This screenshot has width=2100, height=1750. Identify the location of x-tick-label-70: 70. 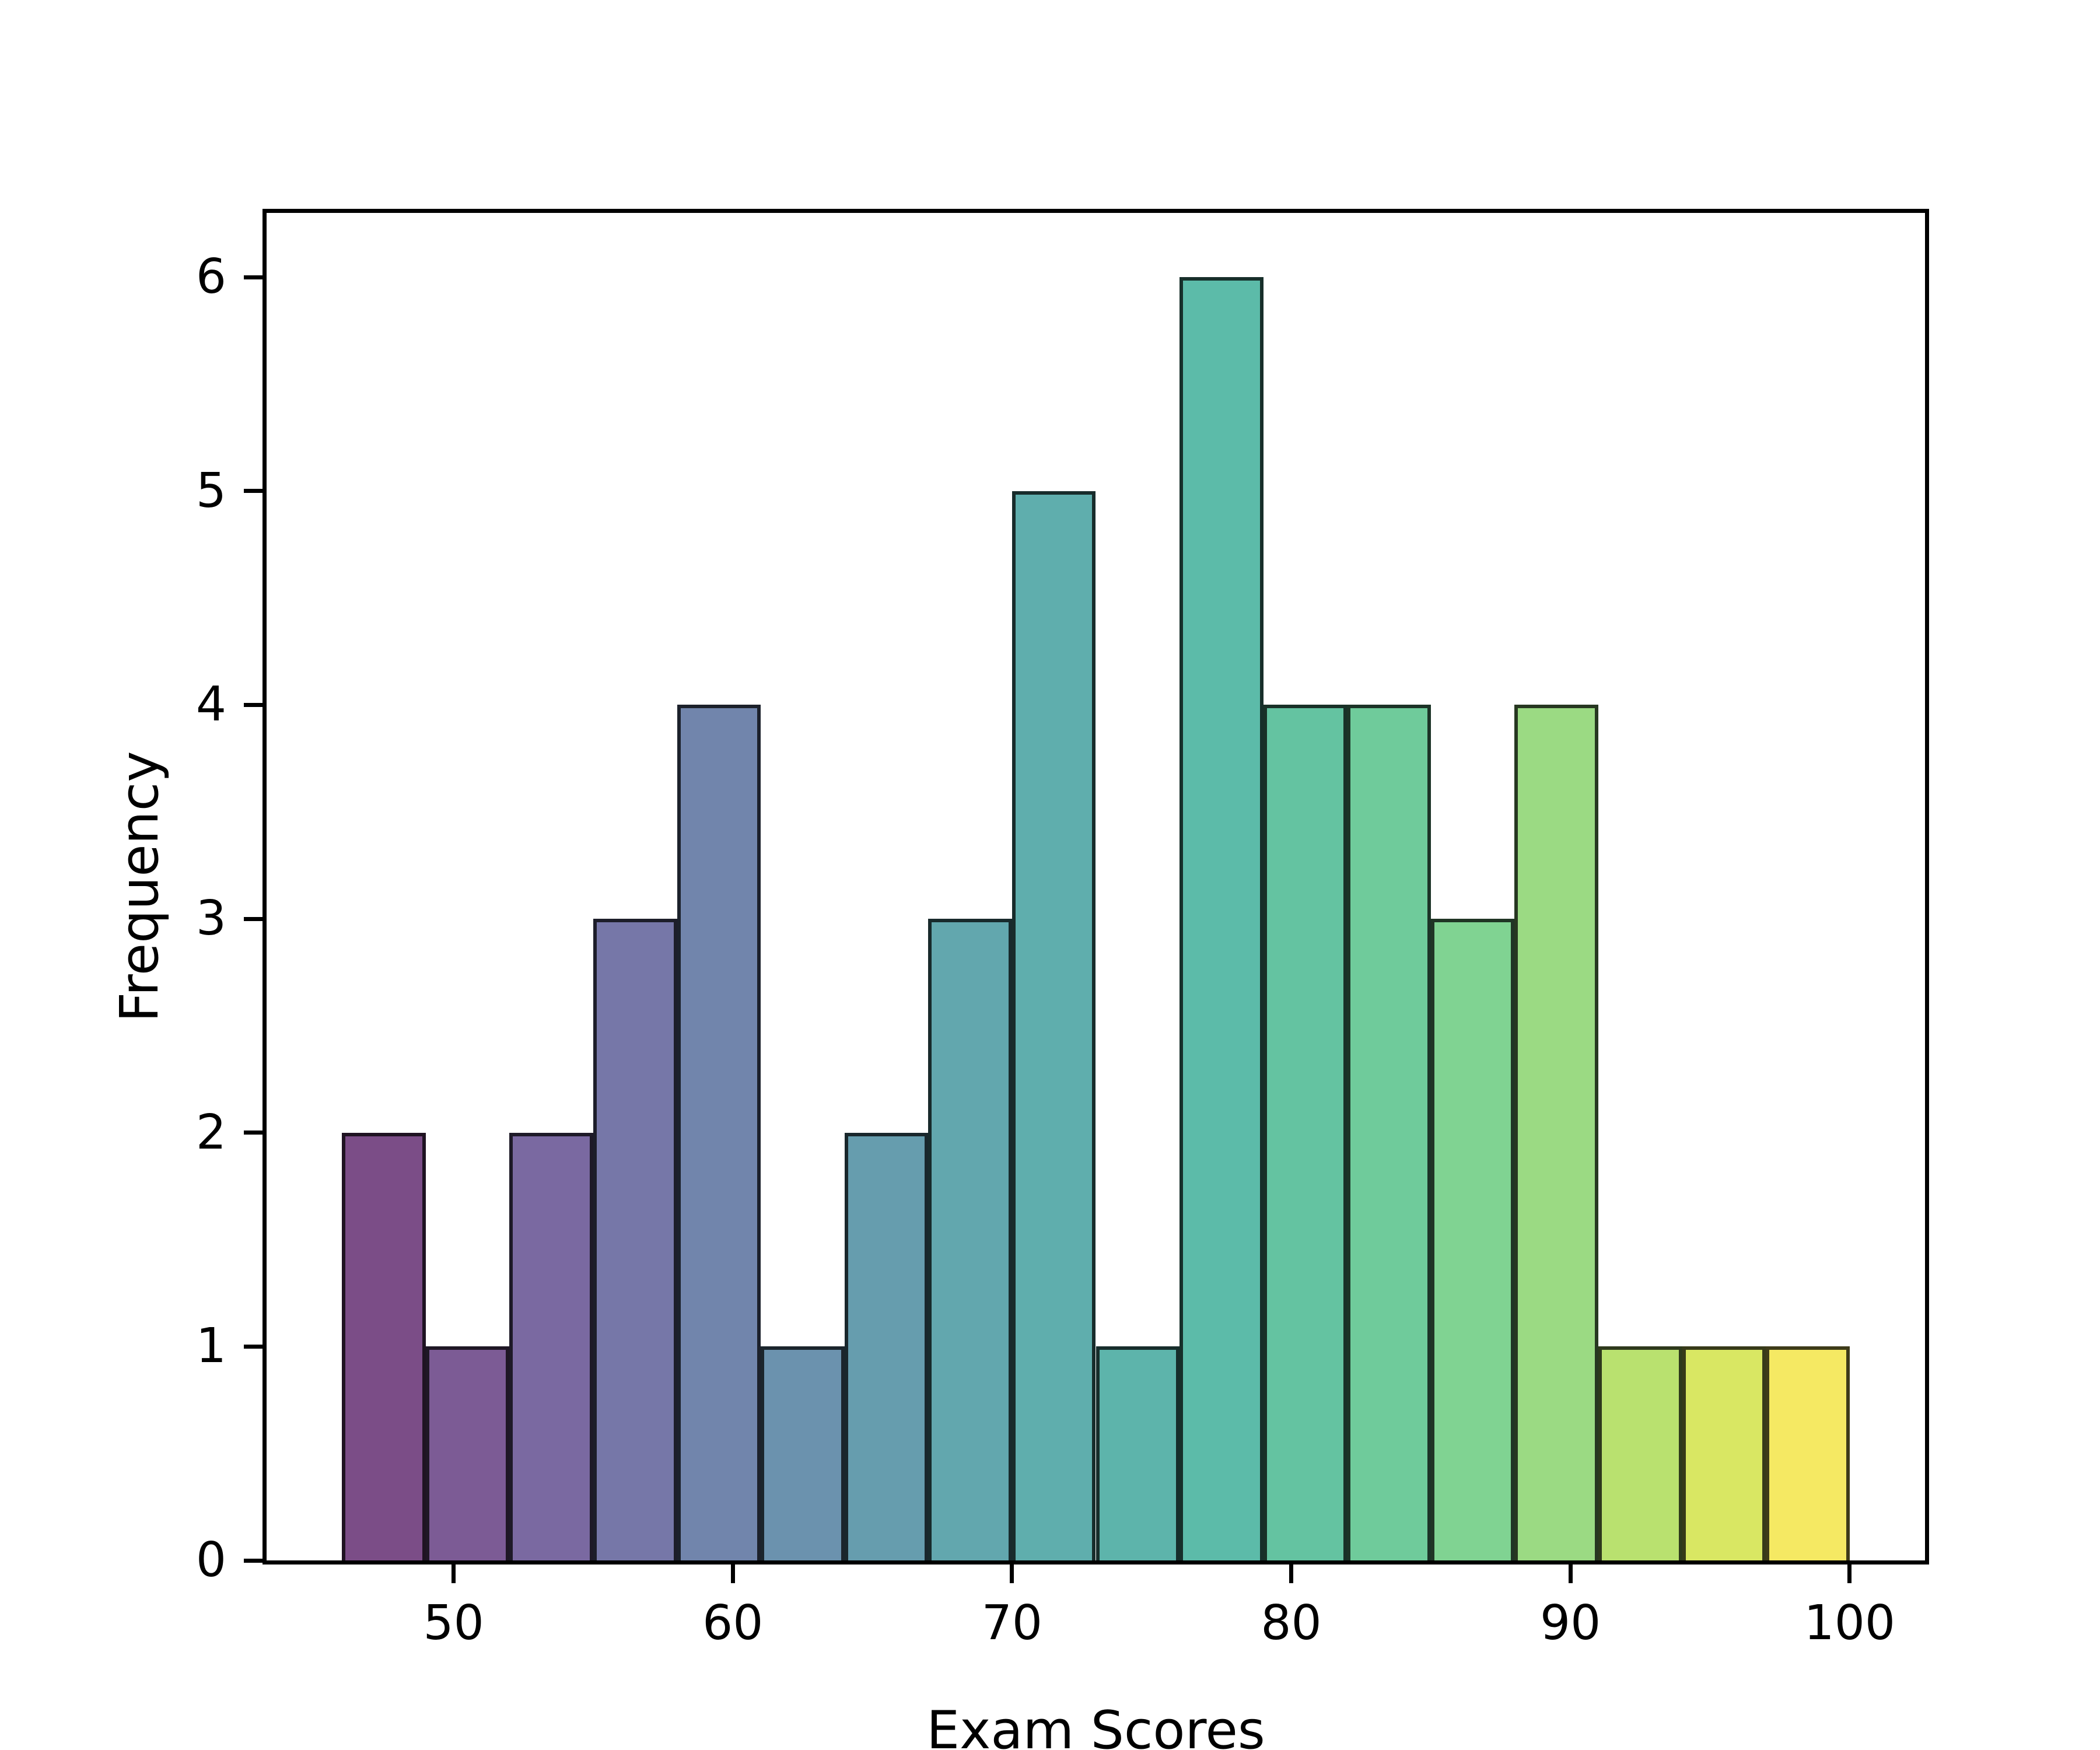
(1012, 1623).